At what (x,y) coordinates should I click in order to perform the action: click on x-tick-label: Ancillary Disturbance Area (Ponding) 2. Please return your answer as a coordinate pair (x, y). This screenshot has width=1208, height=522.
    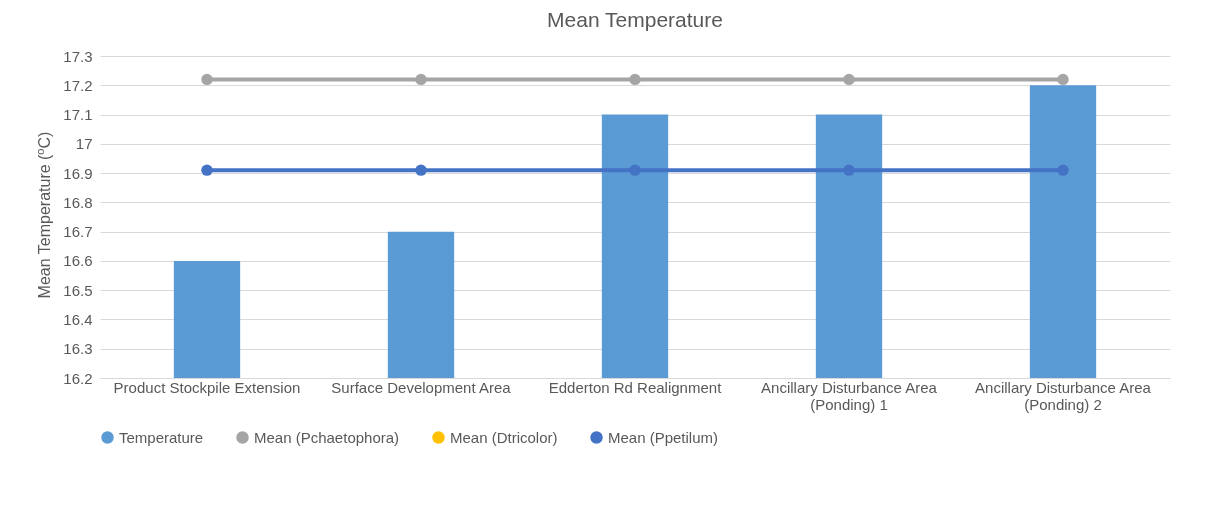
    Looking at the image, I should click on (1063, 395).